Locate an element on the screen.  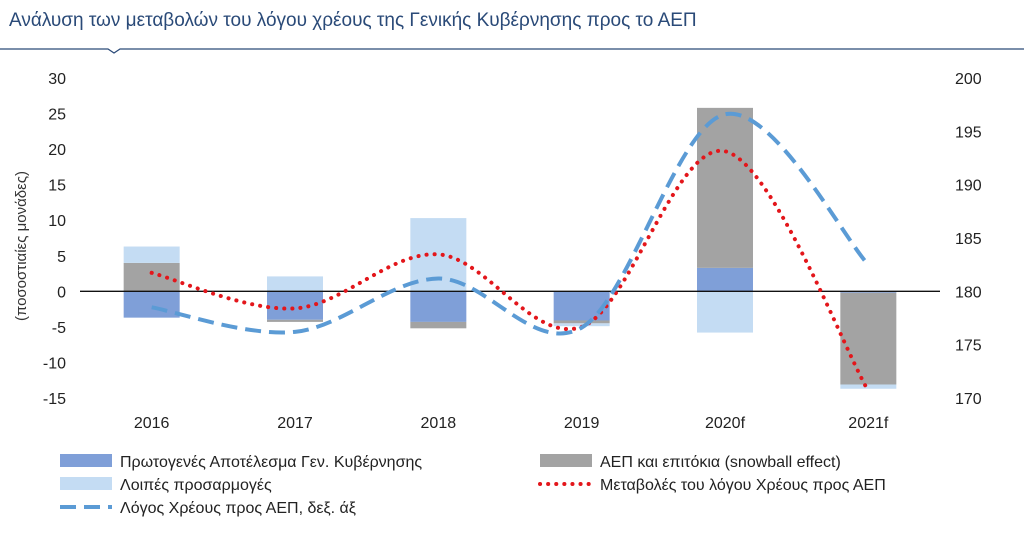
y2-tick-label: 200 is located at coordinates (968, 79).